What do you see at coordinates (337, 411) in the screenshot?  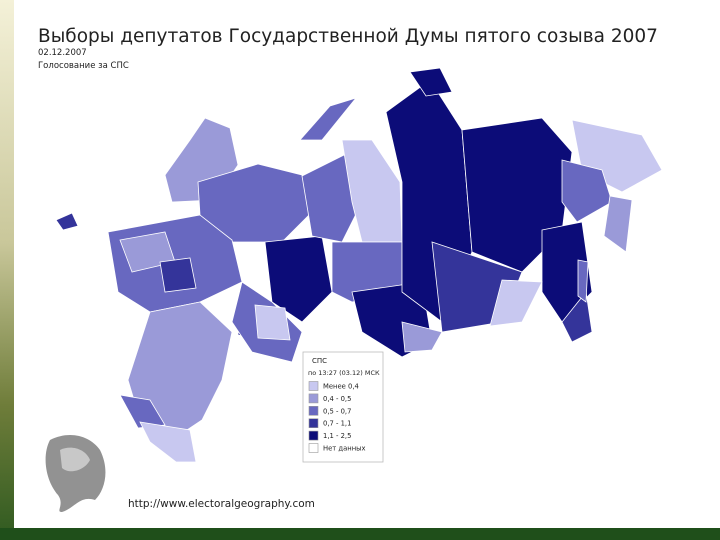 I see `legend-label: 0,5 - 0,7` at bounding box center [337, 411].